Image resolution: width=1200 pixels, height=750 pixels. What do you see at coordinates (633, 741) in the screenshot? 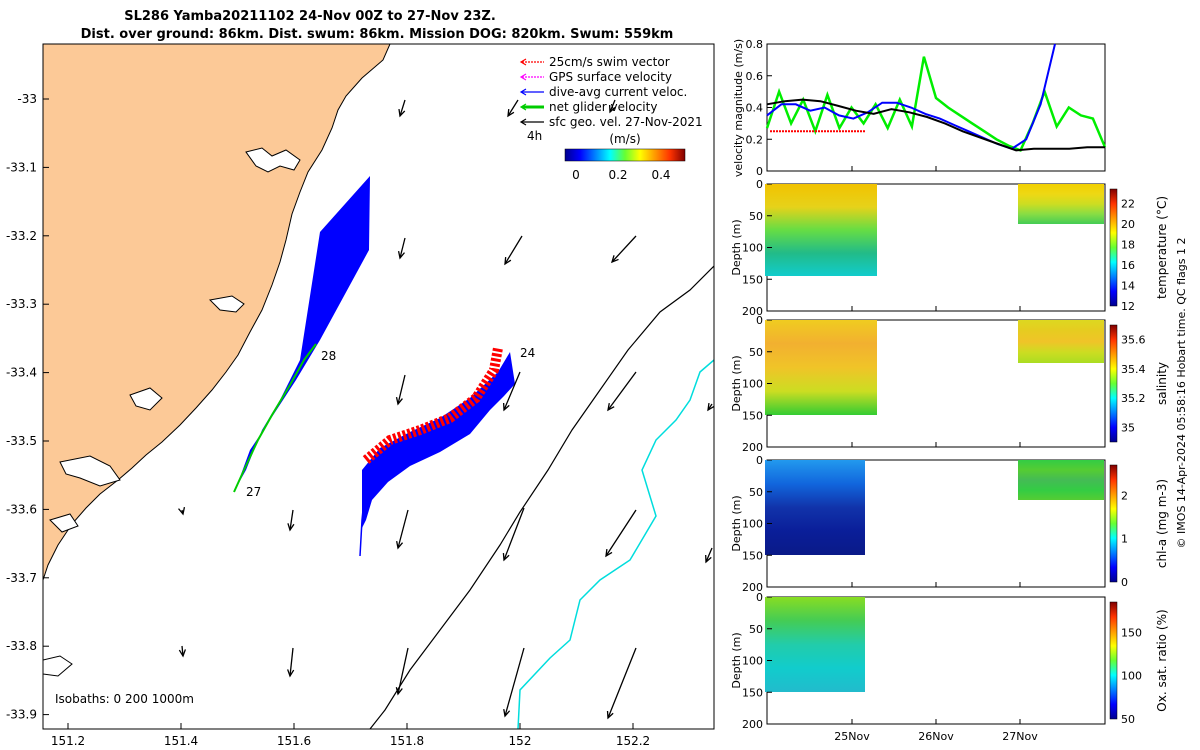
I see `lon-tick-label: 152.2` at bounding box center [633, 741].